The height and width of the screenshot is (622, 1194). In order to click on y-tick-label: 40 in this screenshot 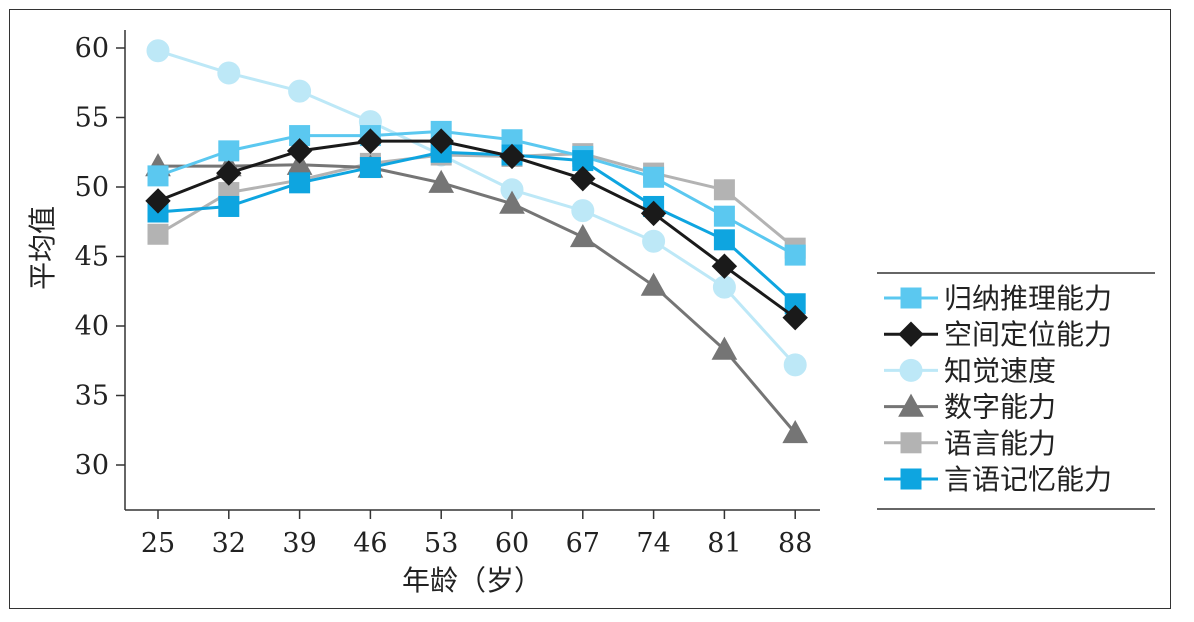, I will do `click(92, 326)`.